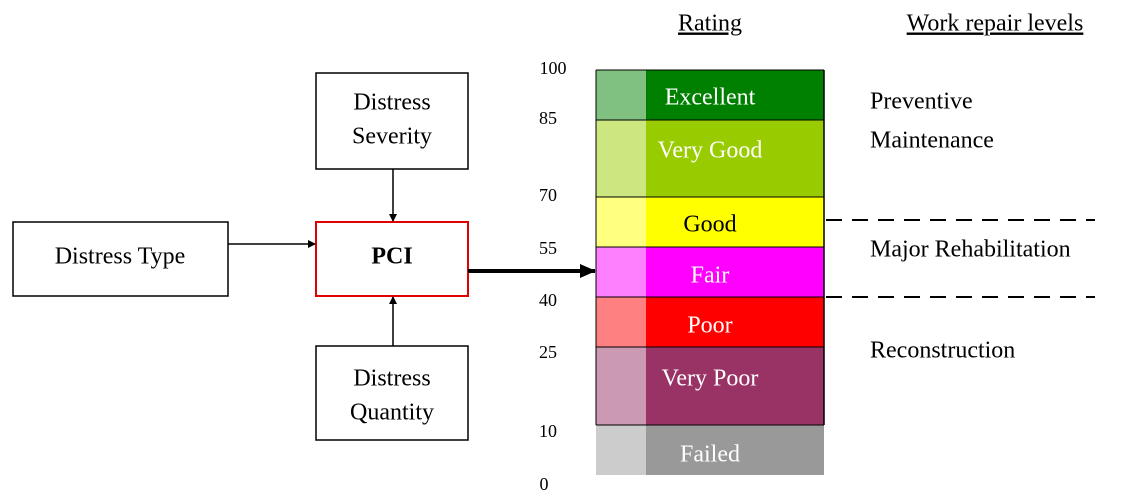  I want to click on rating-header: Rating, so click(710, 24).